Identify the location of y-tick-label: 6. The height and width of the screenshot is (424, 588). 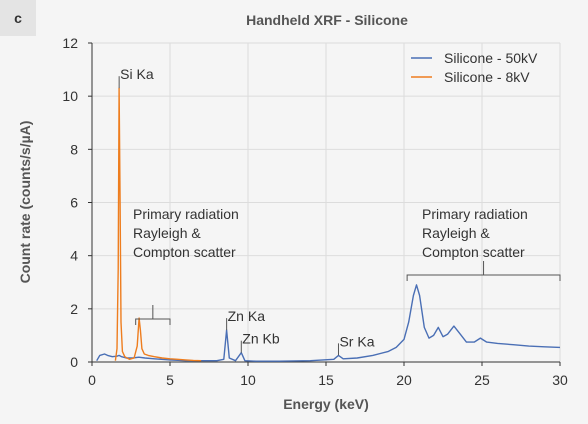
(74, 203).